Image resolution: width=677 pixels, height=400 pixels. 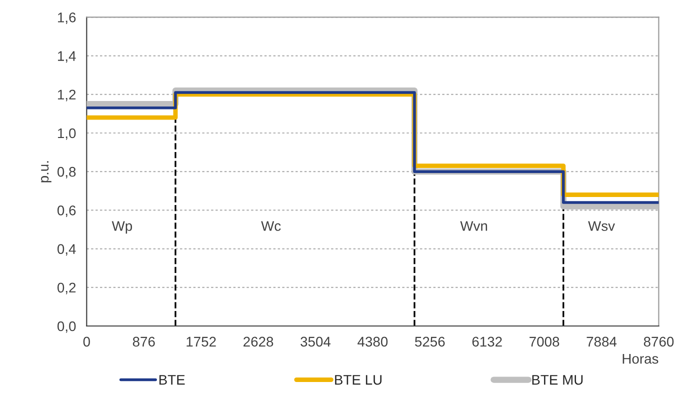 I want to click on y-tick-label: 0,6, so click(x=66, y=212).